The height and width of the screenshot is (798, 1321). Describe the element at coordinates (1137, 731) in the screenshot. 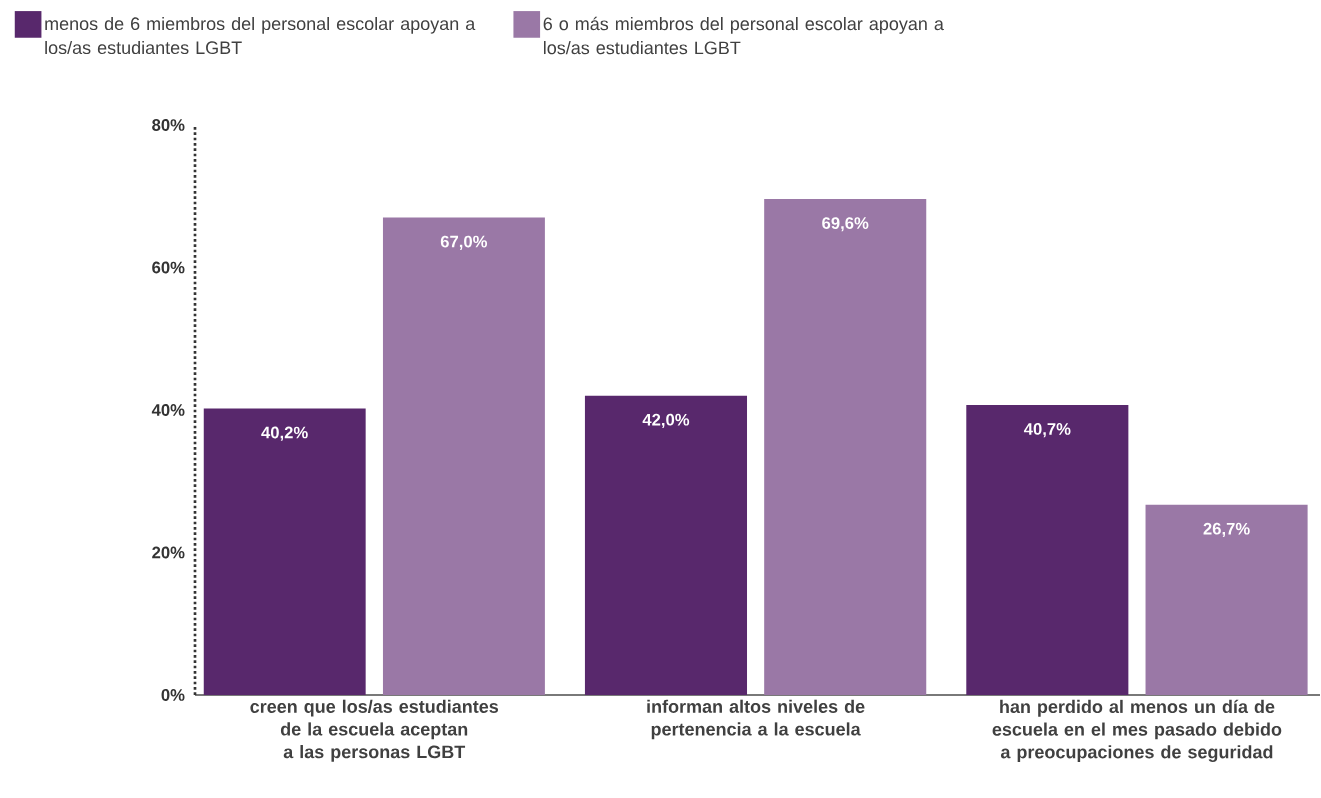

I see `x-tick-label: han perdido al menos un día de escuela en el mes pasado debido a preocupaciones de seguridad` at that location.